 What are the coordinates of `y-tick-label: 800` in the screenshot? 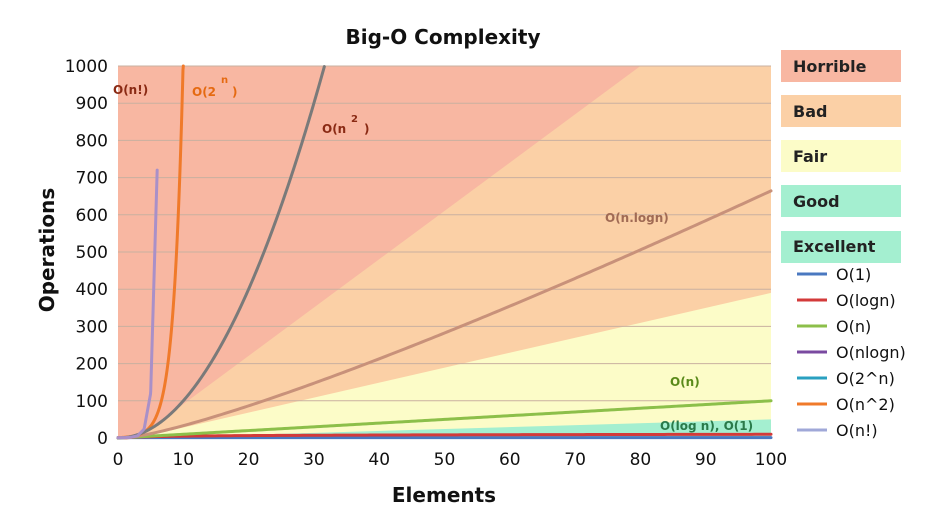 It's located at (92, 141).